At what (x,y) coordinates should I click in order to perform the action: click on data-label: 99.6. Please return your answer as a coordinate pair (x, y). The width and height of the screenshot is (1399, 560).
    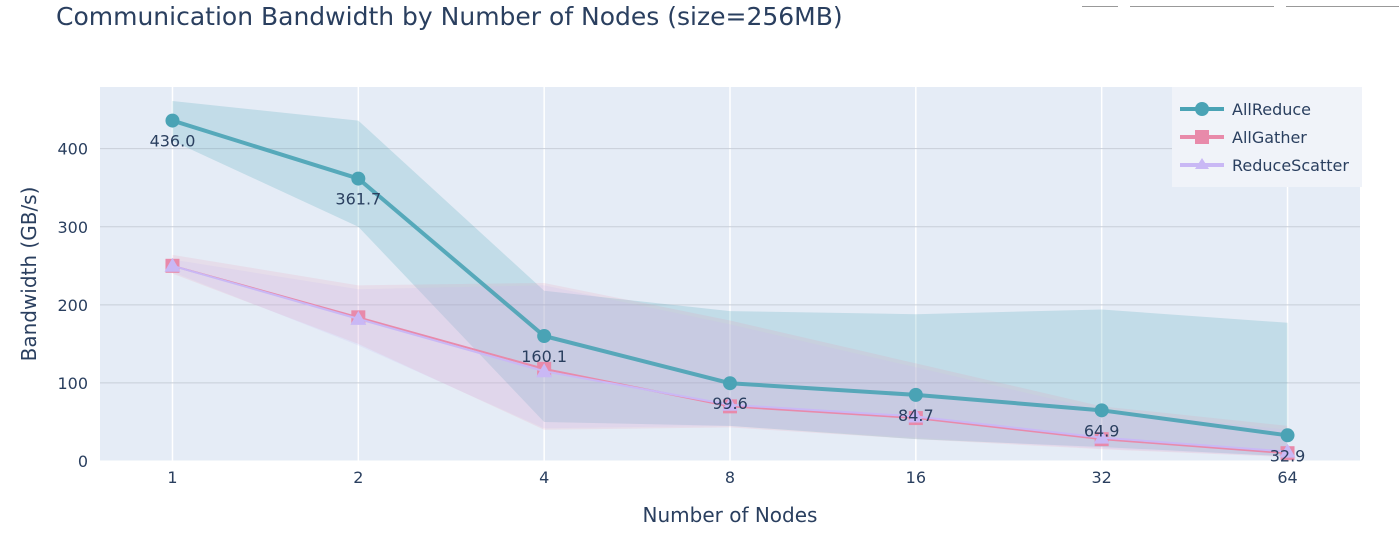
    Looking at the image, I should click on (730, 403).